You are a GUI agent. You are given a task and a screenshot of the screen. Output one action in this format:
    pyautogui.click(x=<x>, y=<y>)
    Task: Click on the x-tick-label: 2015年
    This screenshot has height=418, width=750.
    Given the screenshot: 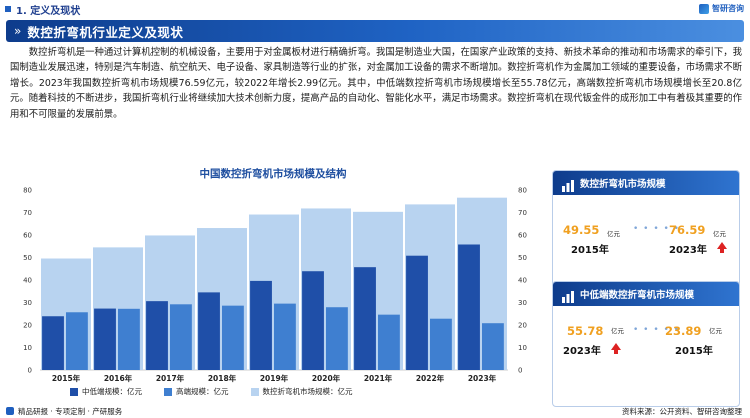 What is the action you would take?
    pyautogui.click(x=66, y=378)
    